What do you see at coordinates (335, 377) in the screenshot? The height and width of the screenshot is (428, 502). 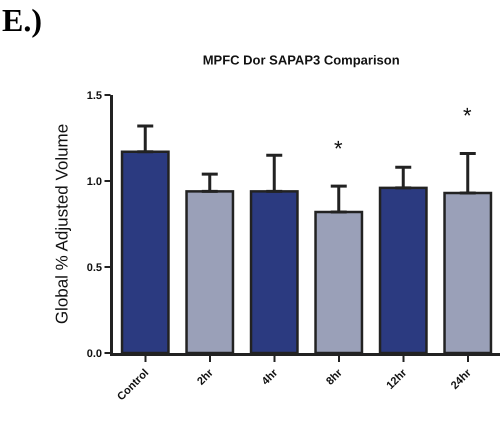 I see `x-tick-label: 8hr` at bounding box center [335, 377].